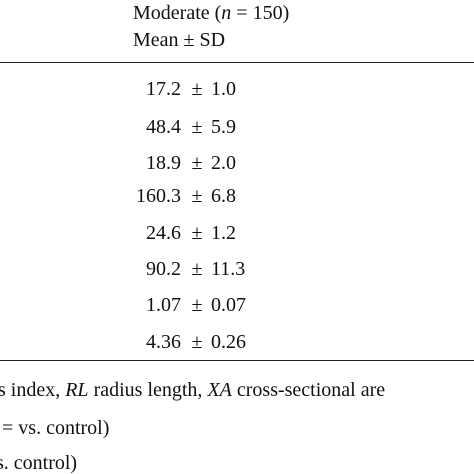 The width and height of the screenshot is (474, 474). What do you see at coordinates (158, 196) in the screenshot?
I see `table-cell: 160.3` at bounding box center [158, 196].